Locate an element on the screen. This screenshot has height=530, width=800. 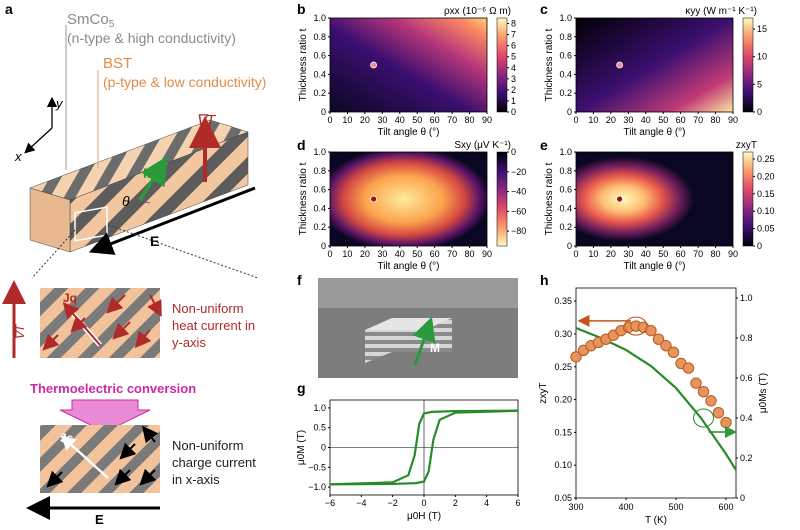
panel-h-ylabel: zxyT is located at coordinates (543, 392).